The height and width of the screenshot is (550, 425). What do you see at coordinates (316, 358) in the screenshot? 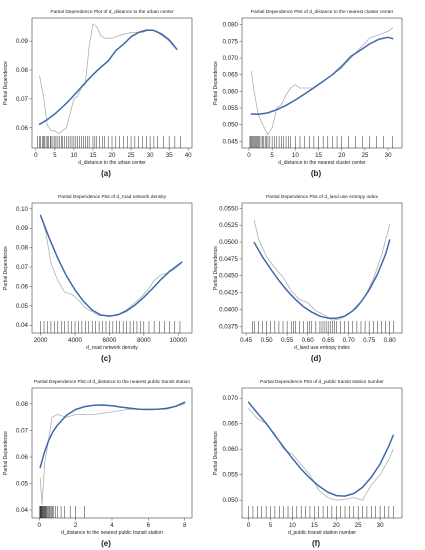
I see `panel-letter-d: (d)` at bounding box center [316, 358].